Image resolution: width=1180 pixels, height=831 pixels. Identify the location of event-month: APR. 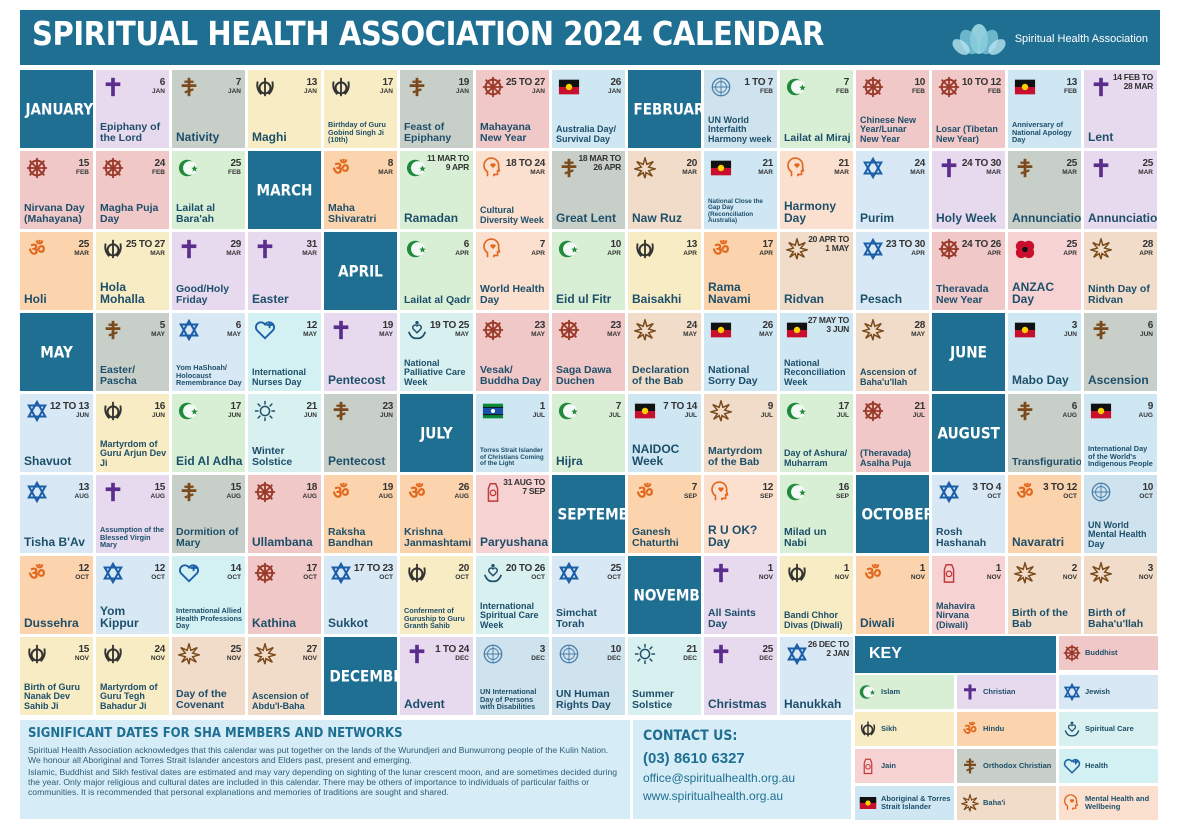
(994, 253).